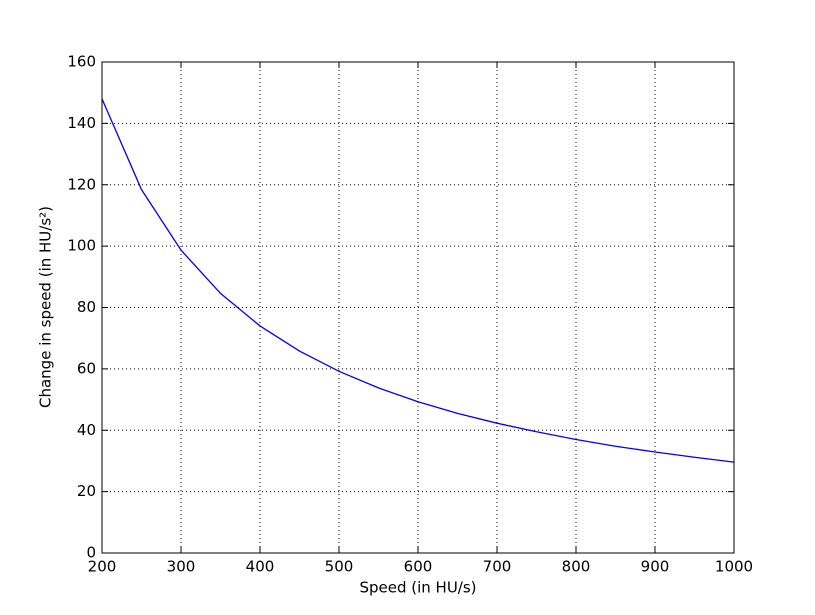 The width and height of the screenshot is (815, 615). Describe the element at coordinates (339, 567) in the screenshot. I see `x-tick-label: 500` at that location.